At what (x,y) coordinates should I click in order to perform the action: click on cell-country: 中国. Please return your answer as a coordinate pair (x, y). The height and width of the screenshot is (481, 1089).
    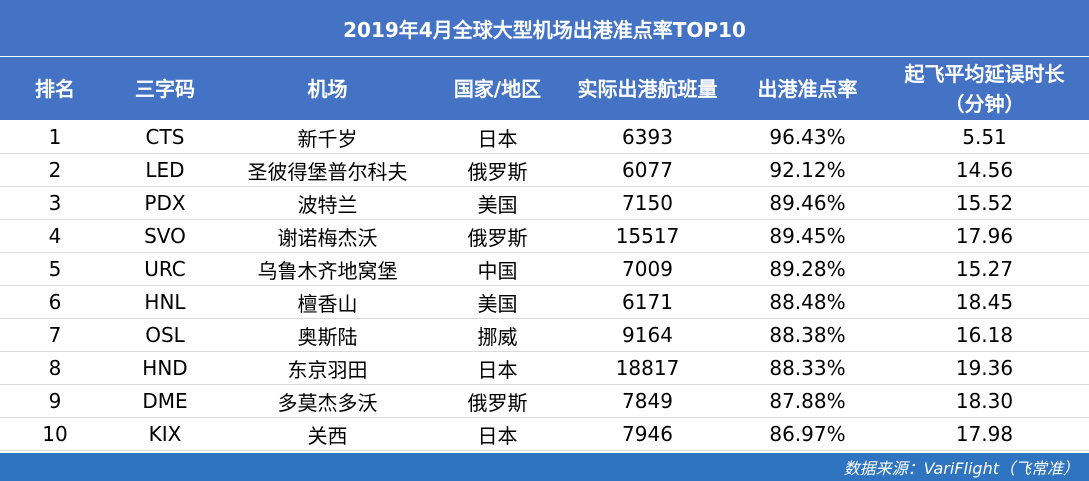
    Looking at the image, I should click on (497, 270).